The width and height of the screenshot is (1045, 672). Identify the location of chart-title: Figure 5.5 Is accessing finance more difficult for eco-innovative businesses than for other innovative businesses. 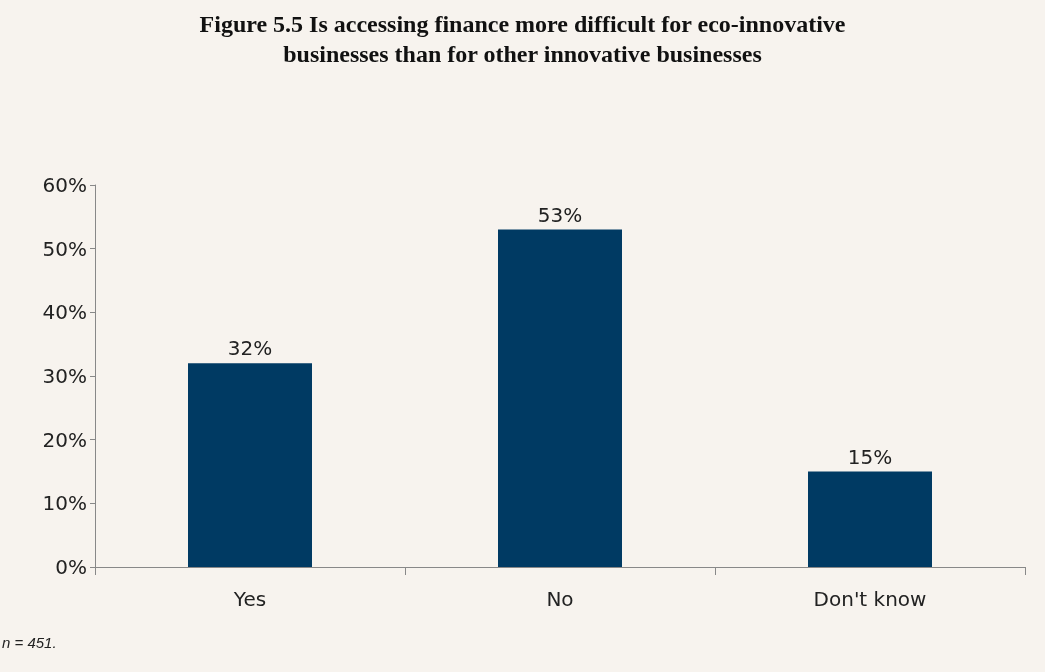
(522, 39).